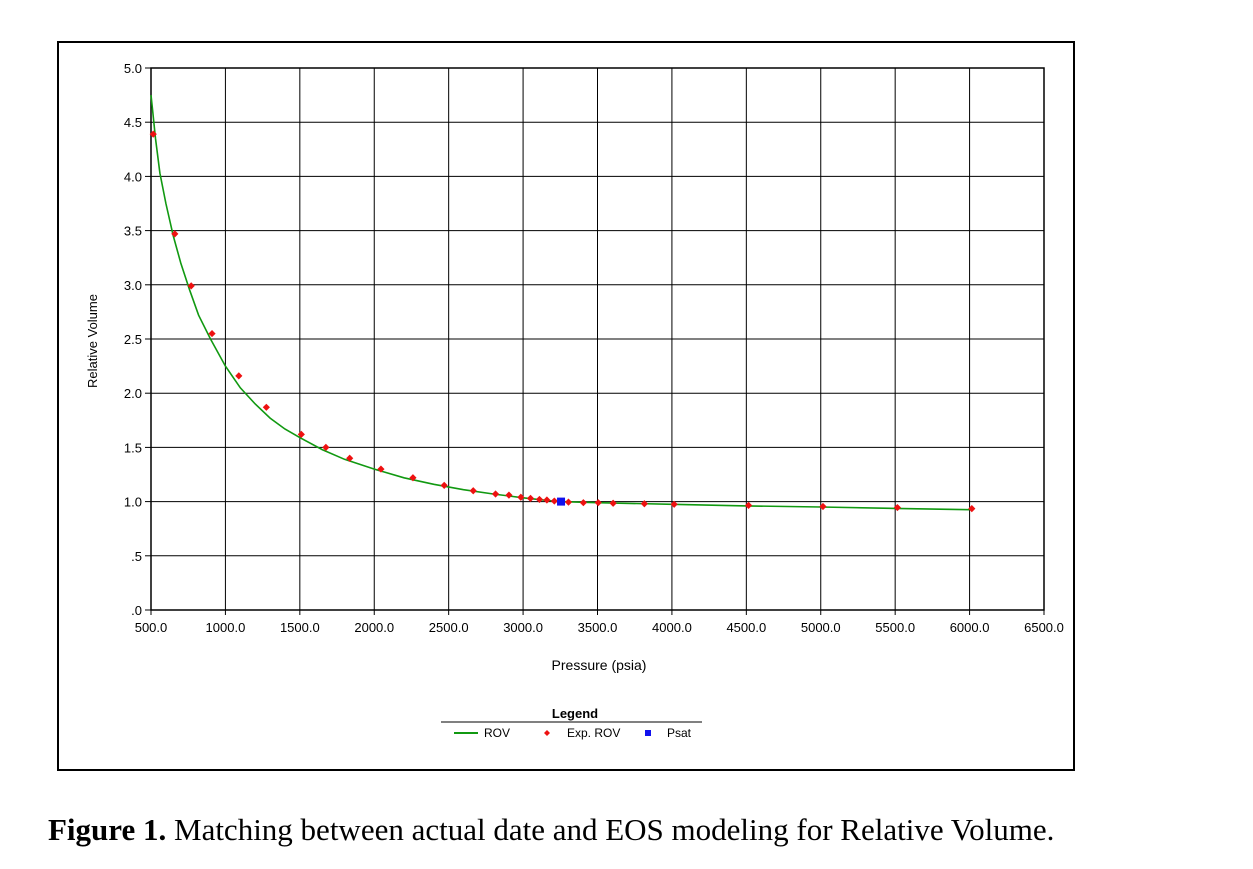 Image resolution: width=1253 pixels, height=869 pixels. What do you see at coordinates (571, 723) in the screenshot?
I see `legend: Legend ROV Exp. ROV Psat` at bounding box center [571, 723].